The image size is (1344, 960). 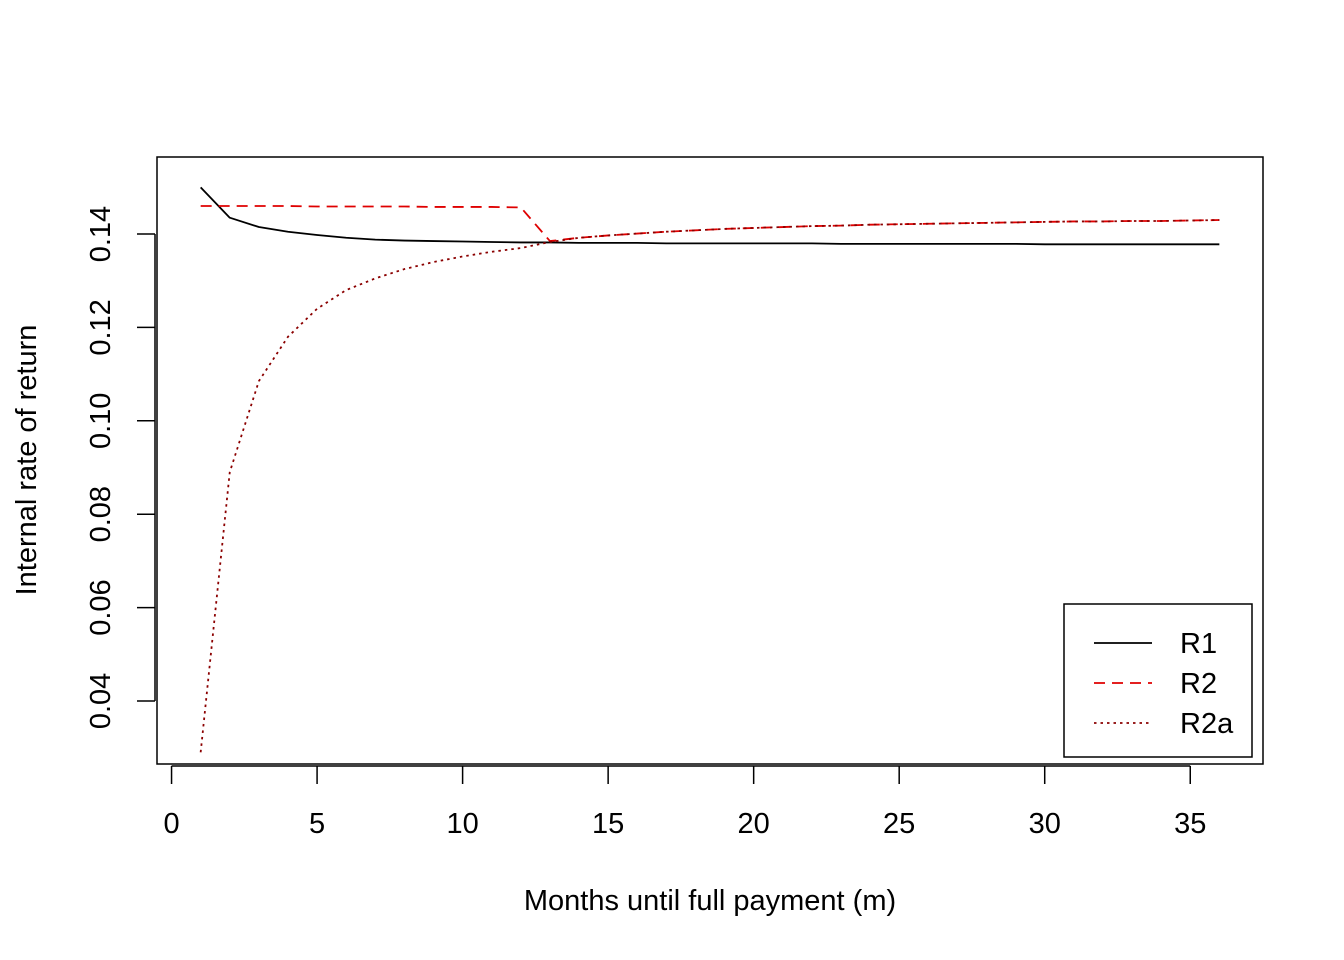 I want to click on legend-label-r2: R2, so click(x=1198, y=684).